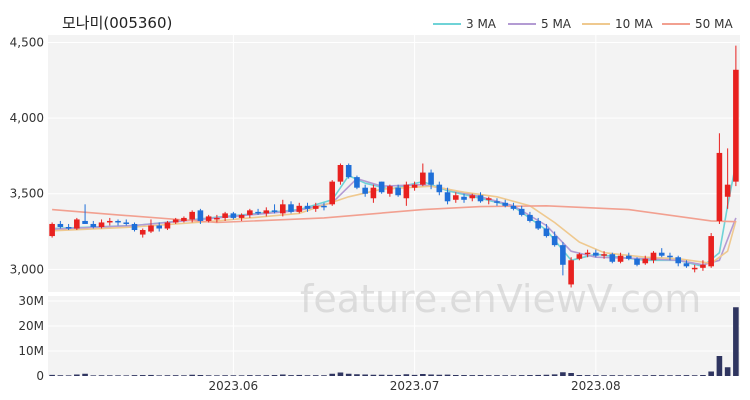 This screenshot has height=400, width=750. Describe the element at coordinates (394, 214) in the screenshot. I see `ma-line-ma50` at that location.